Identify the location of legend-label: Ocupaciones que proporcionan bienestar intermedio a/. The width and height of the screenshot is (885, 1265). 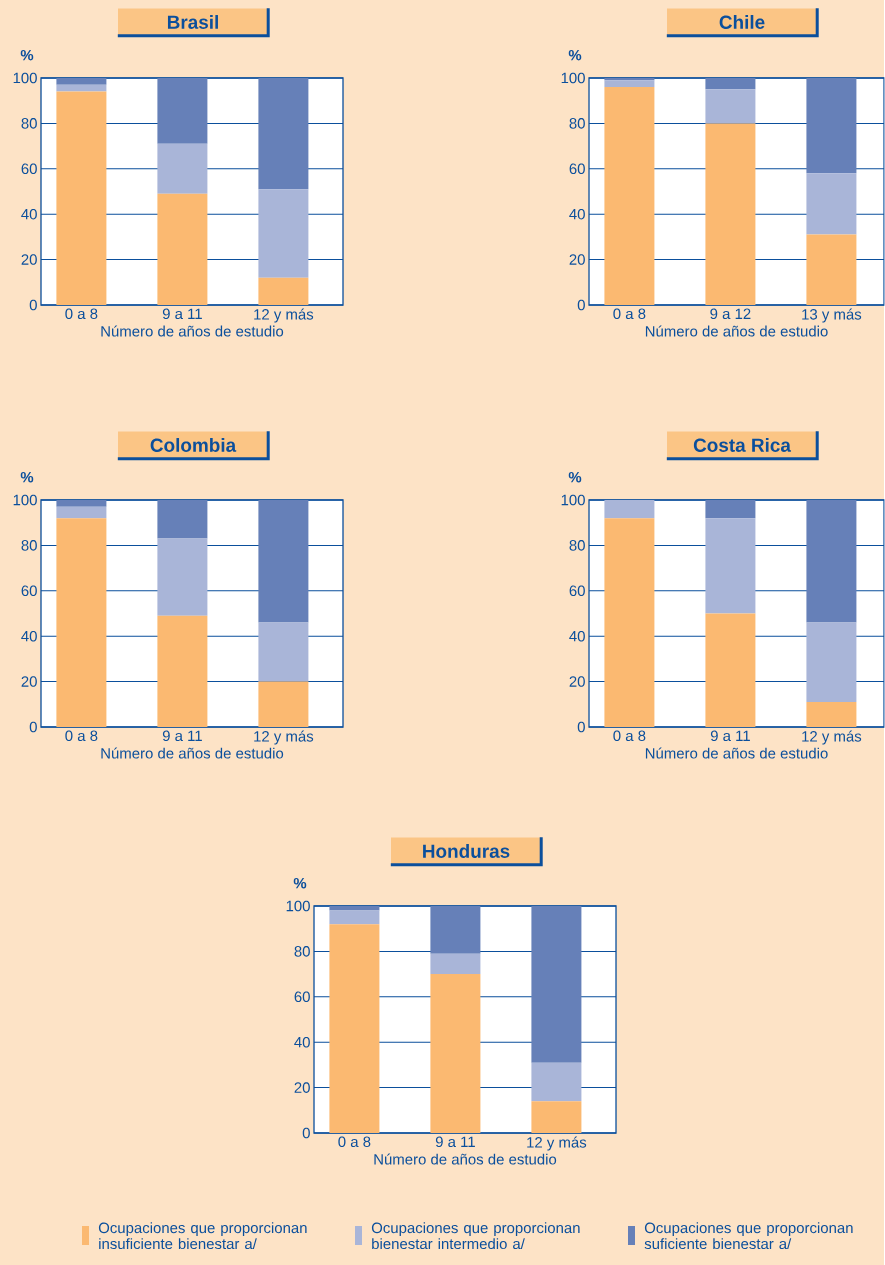
(476, 1236).